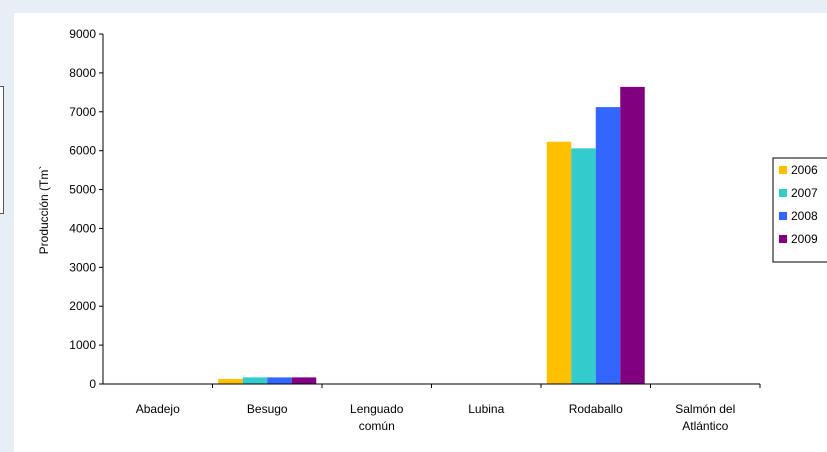 The width and height of the screenshot is (827, 452). Describe the element at coordinates (82, 151) in the screenshot. I see `y-tick-label: 6000` at that location.